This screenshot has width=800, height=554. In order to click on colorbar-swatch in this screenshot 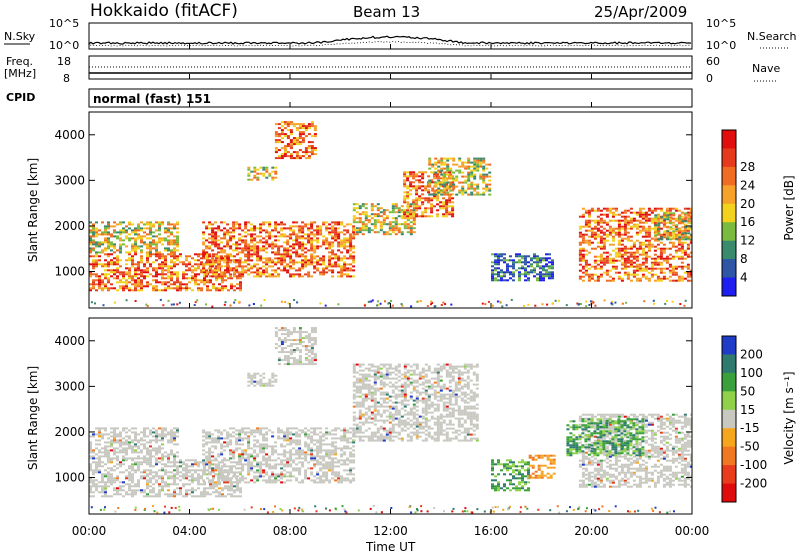, I will do `click(729, 269)`.